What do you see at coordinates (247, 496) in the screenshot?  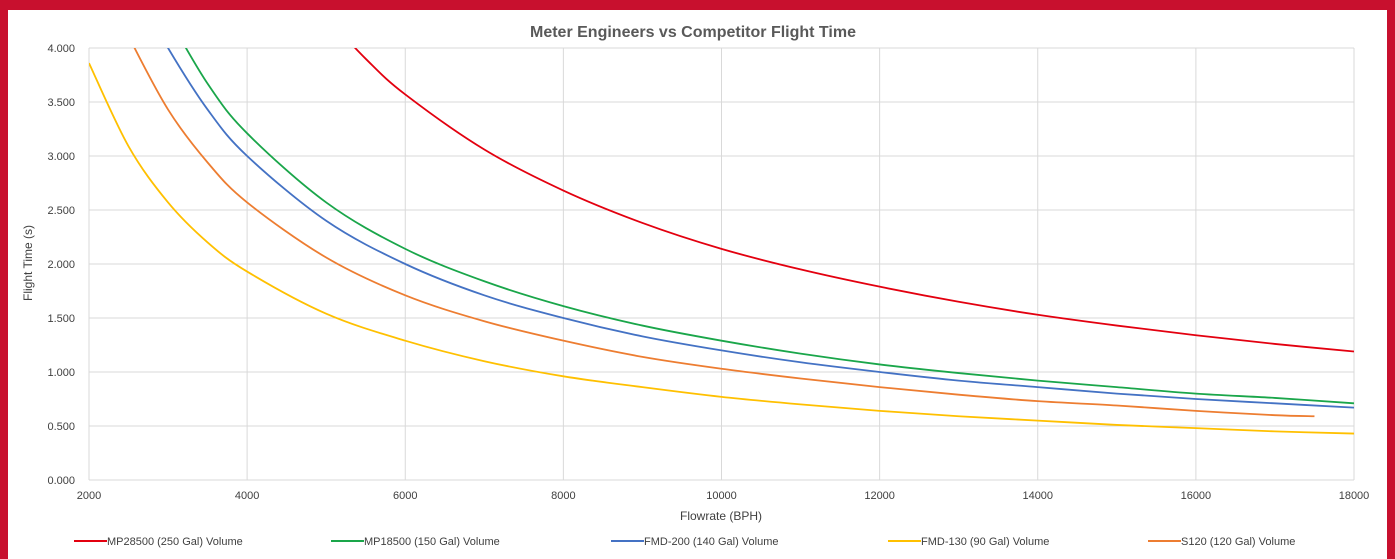 I see `x-tick-label: 4000` at bounding box center [247, 496].